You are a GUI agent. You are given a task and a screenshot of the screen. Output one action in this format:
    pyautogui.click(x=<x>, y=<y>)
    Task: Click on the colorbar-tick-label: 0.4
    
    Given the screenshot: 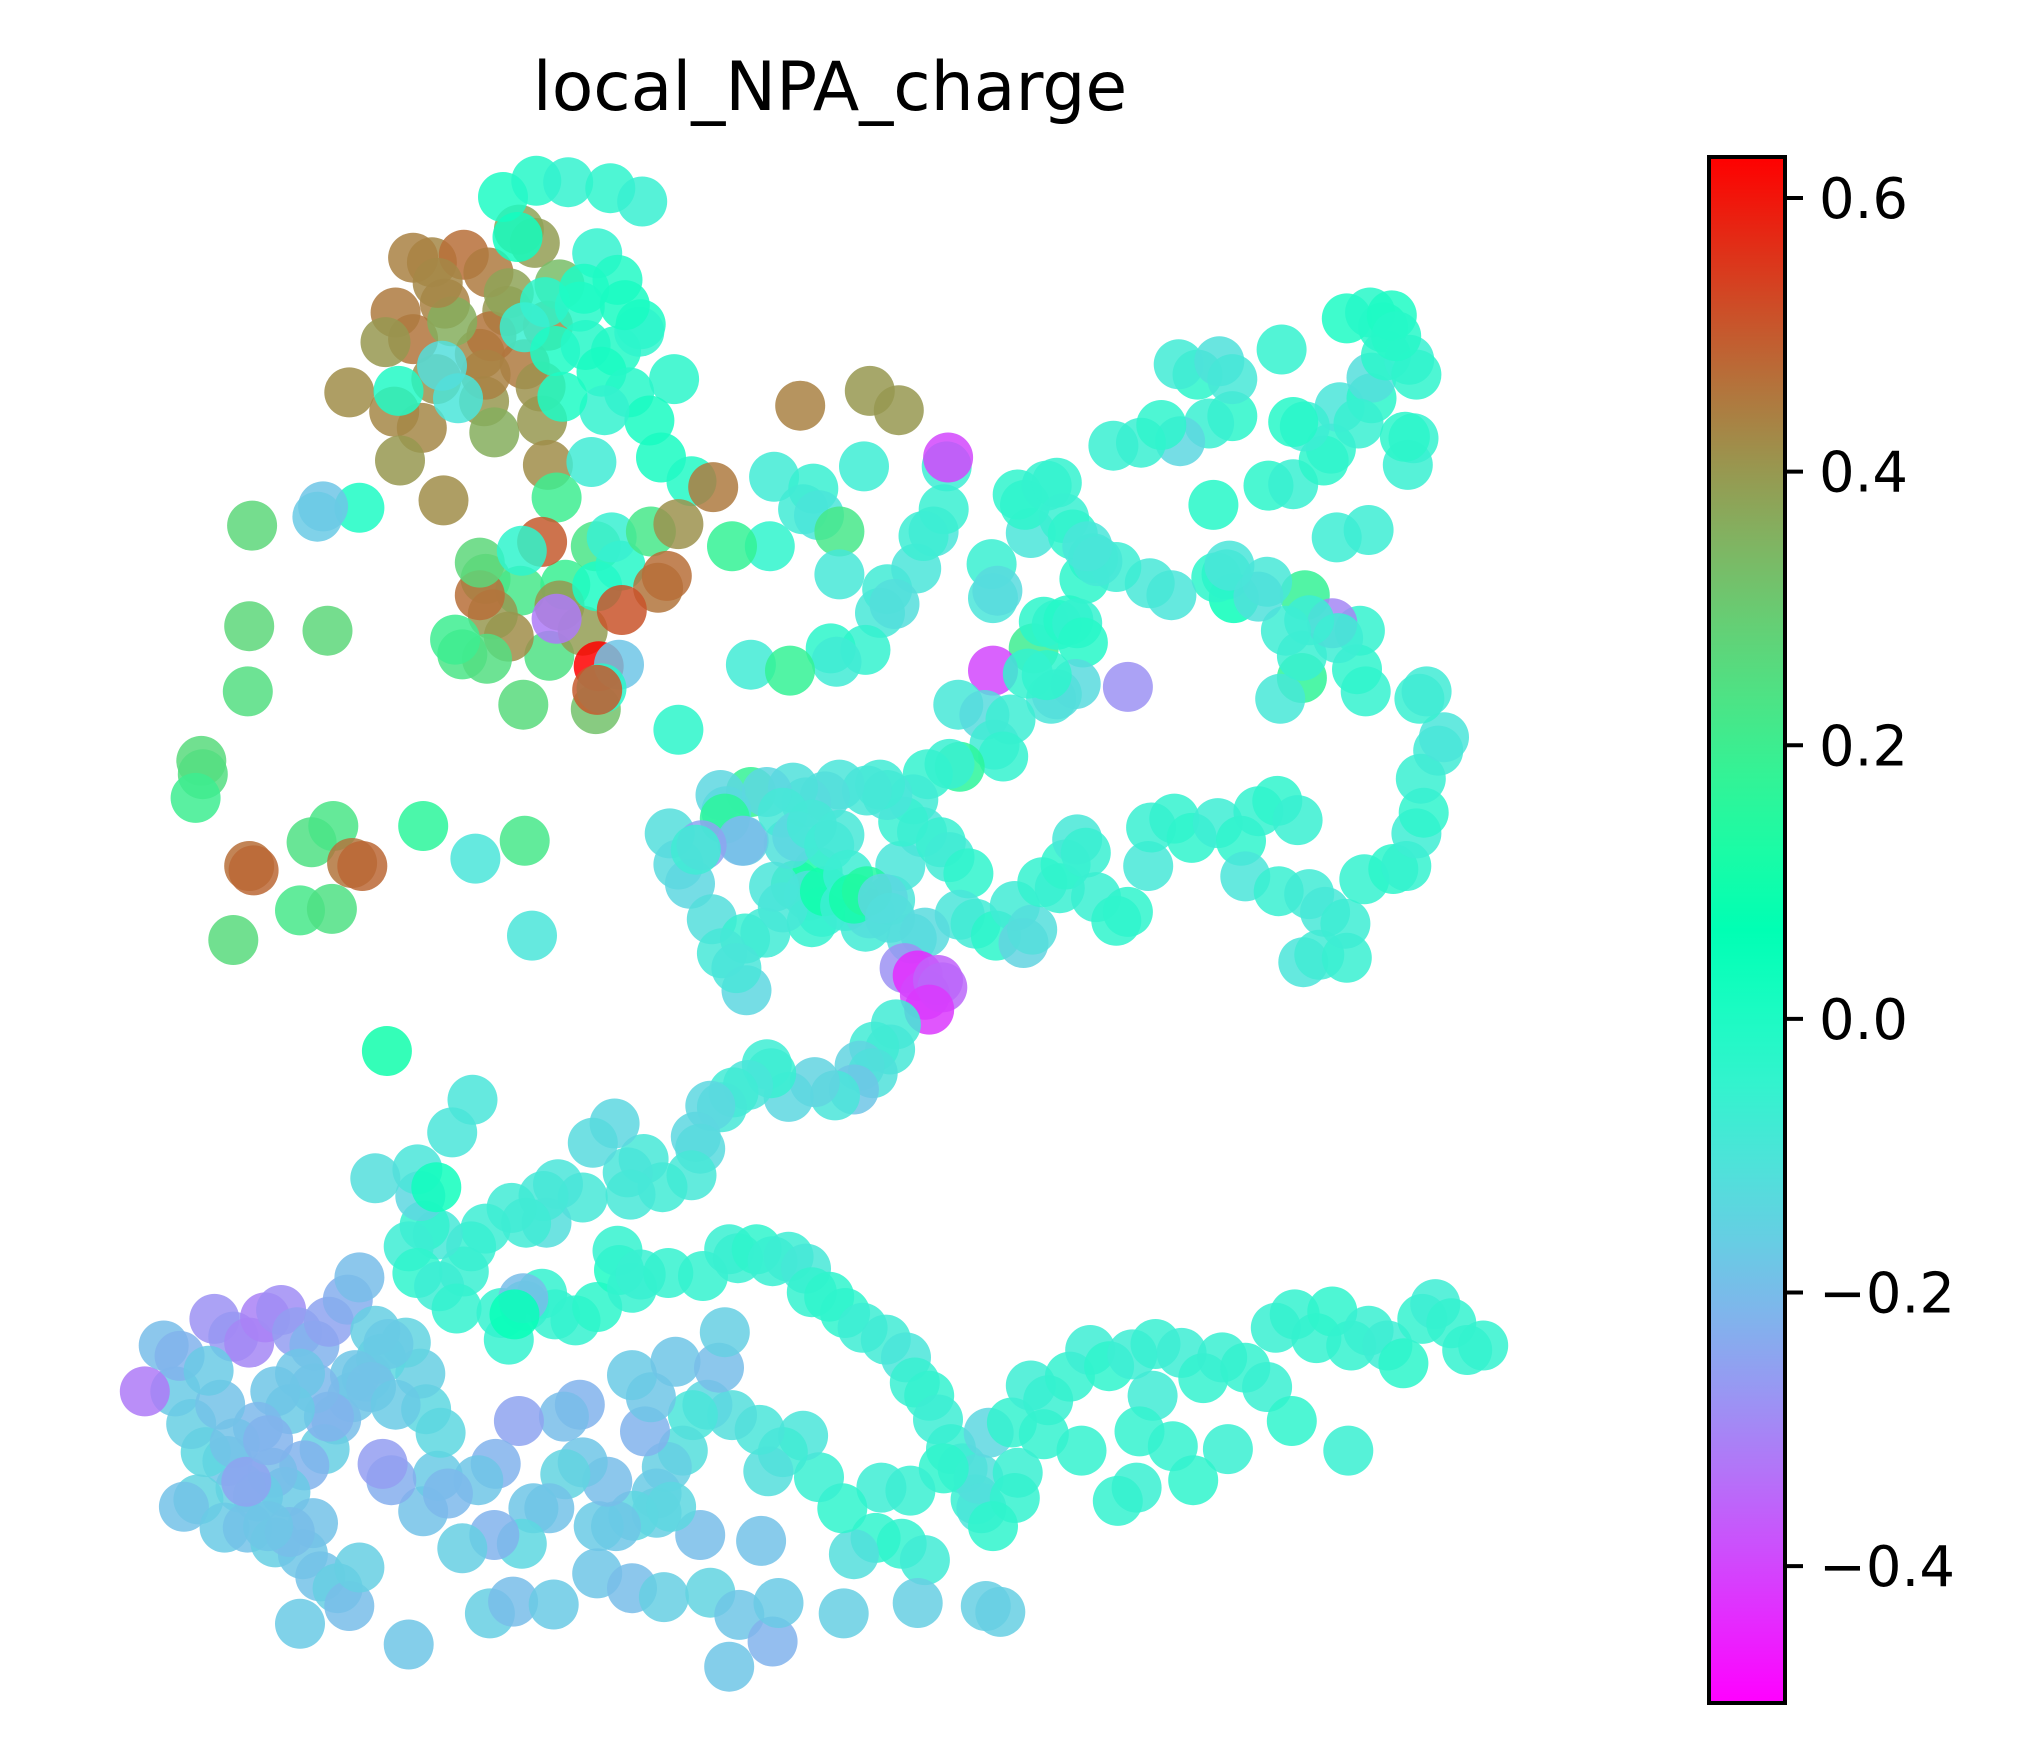 What is the action you would take?
    pyautogui.click(x=1863, y=473)
    